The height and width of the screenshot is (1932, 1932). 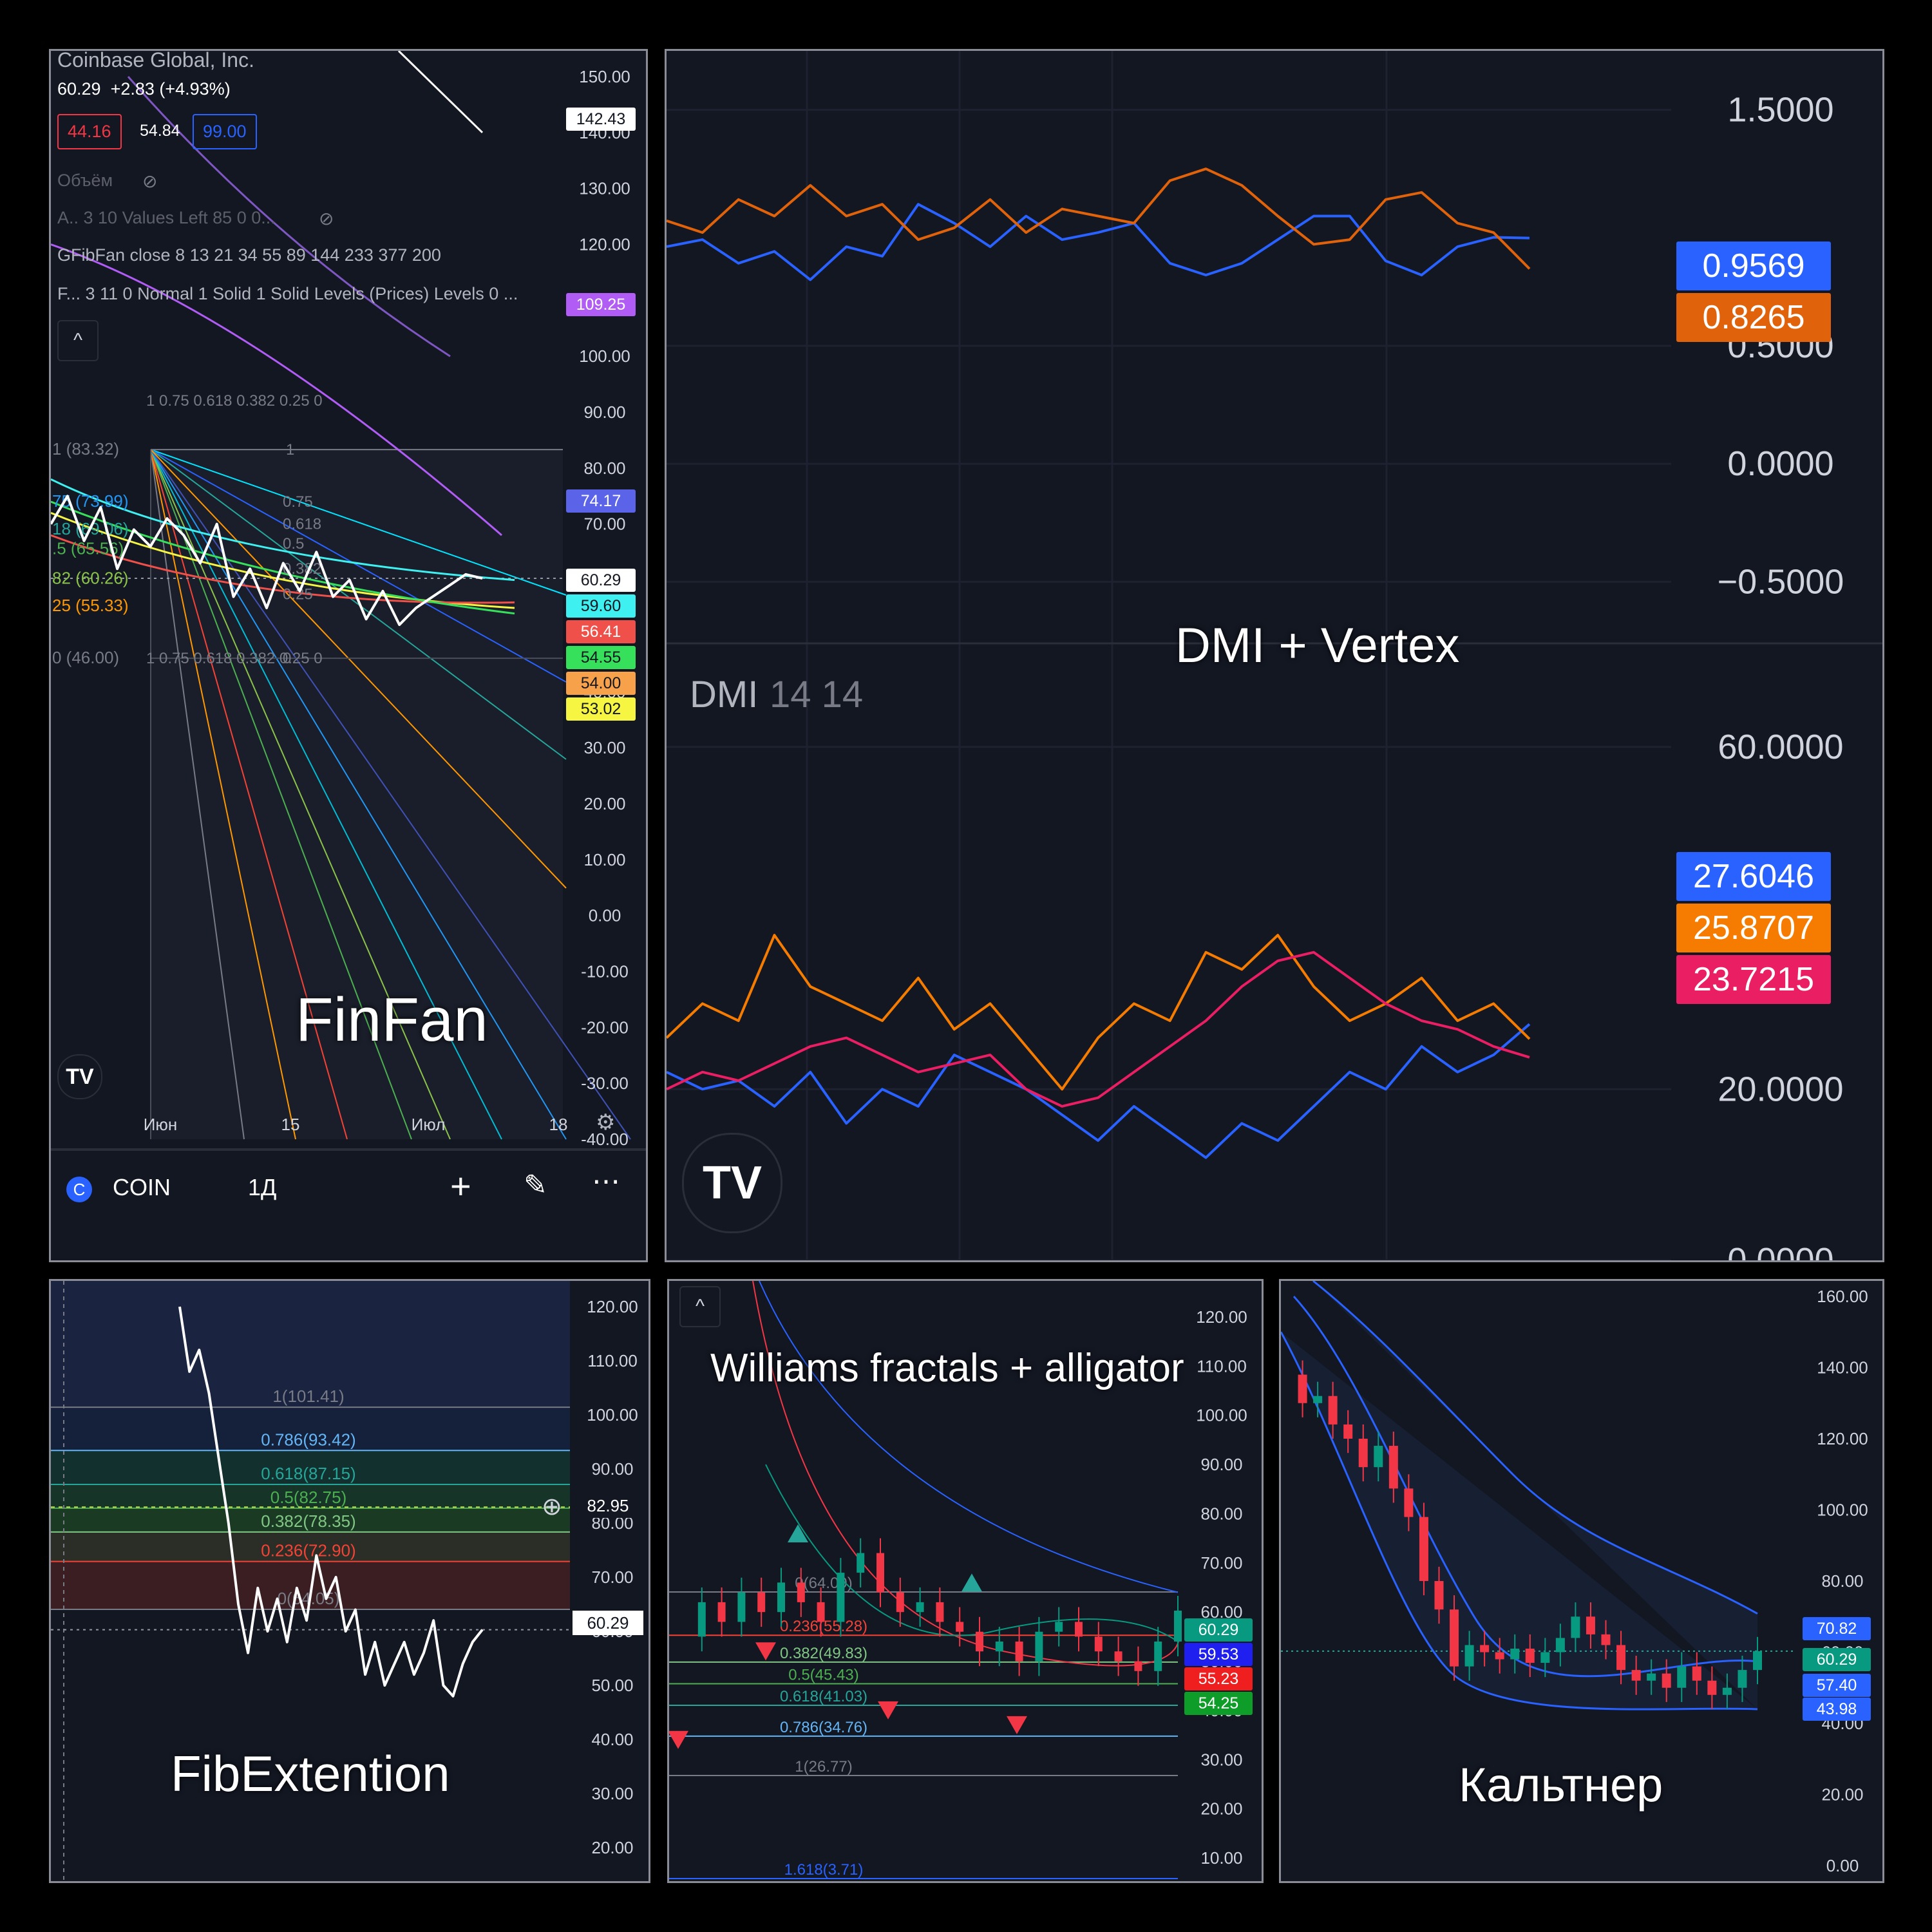 I want to click on y-tick-label: 110.00, so click(x=1222, y=1366).